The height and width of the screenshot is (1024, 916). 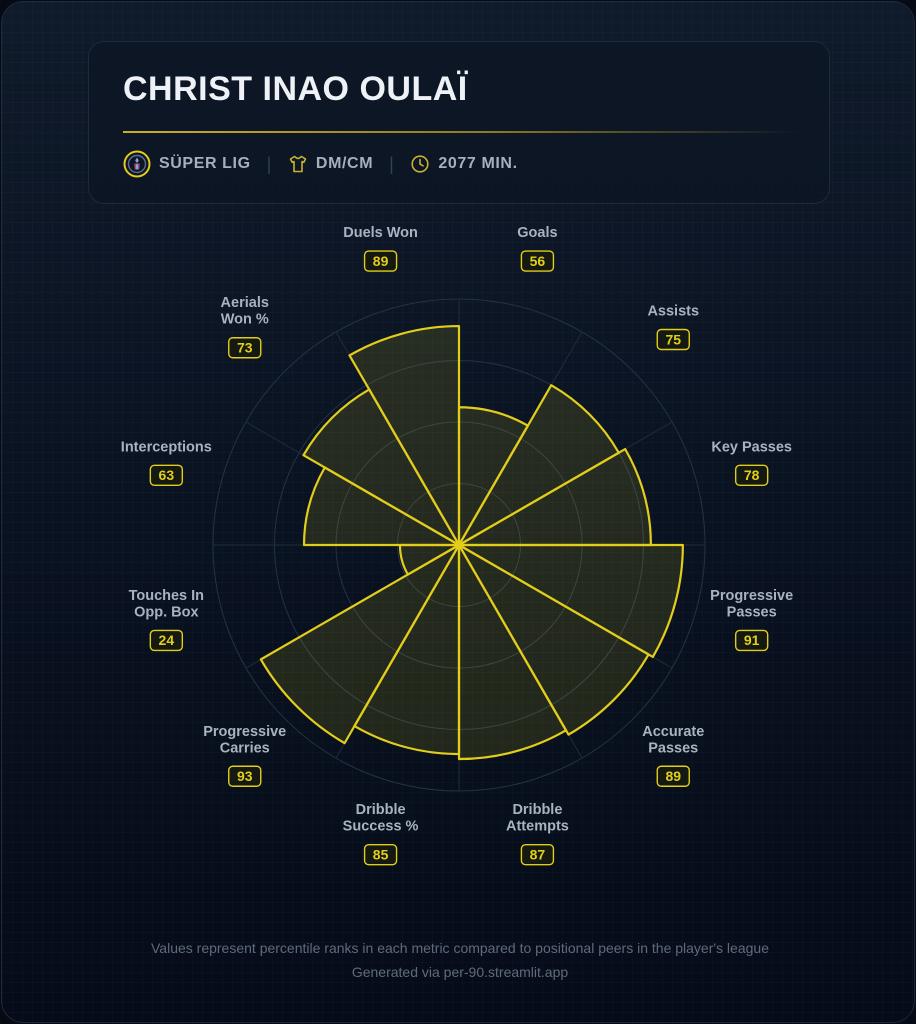 What do you see at coordinates (245, 748) in the screenshot?
I see `label-line: Carries` at bounding box center [245, 748].